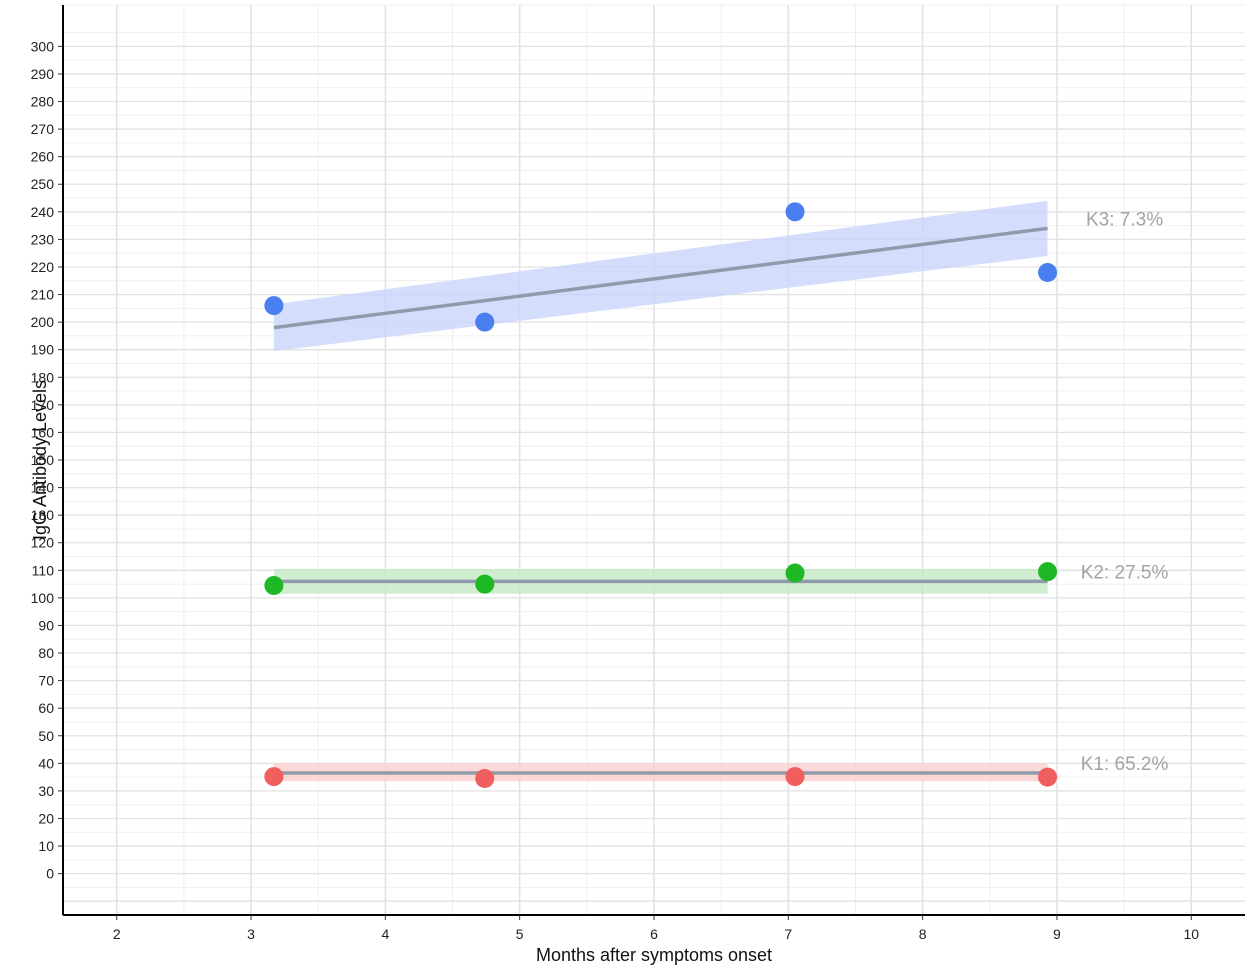  What do you see at coordinates (43, 543) in the screenshot?
I see `y-tick-label: 120` at bounding box center [43, 543].